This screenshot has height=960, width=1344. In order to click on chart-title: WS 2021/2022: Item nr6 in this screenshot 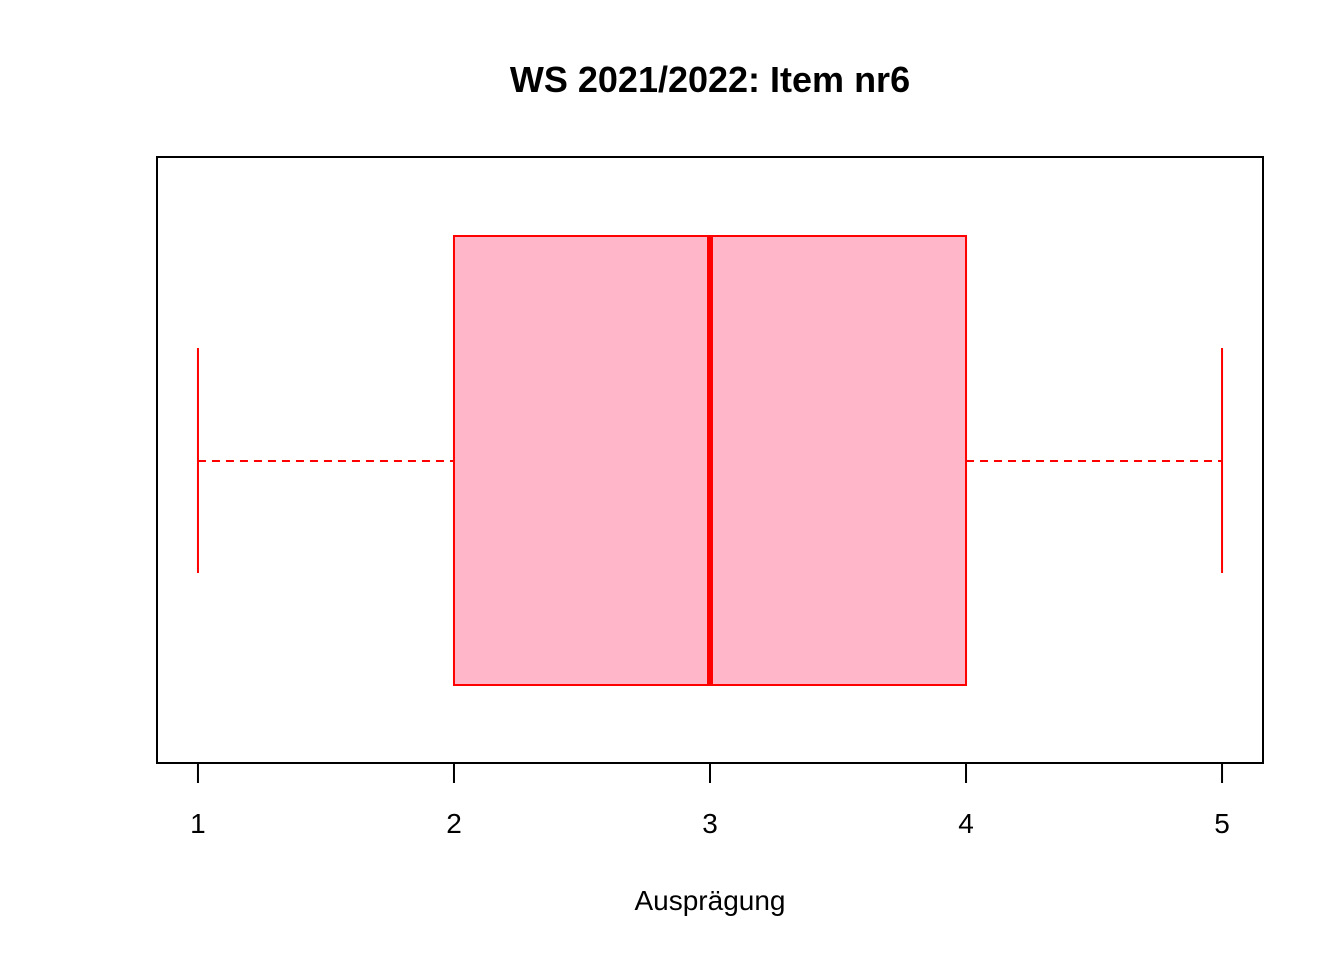, I will do `click(710, 79)`.